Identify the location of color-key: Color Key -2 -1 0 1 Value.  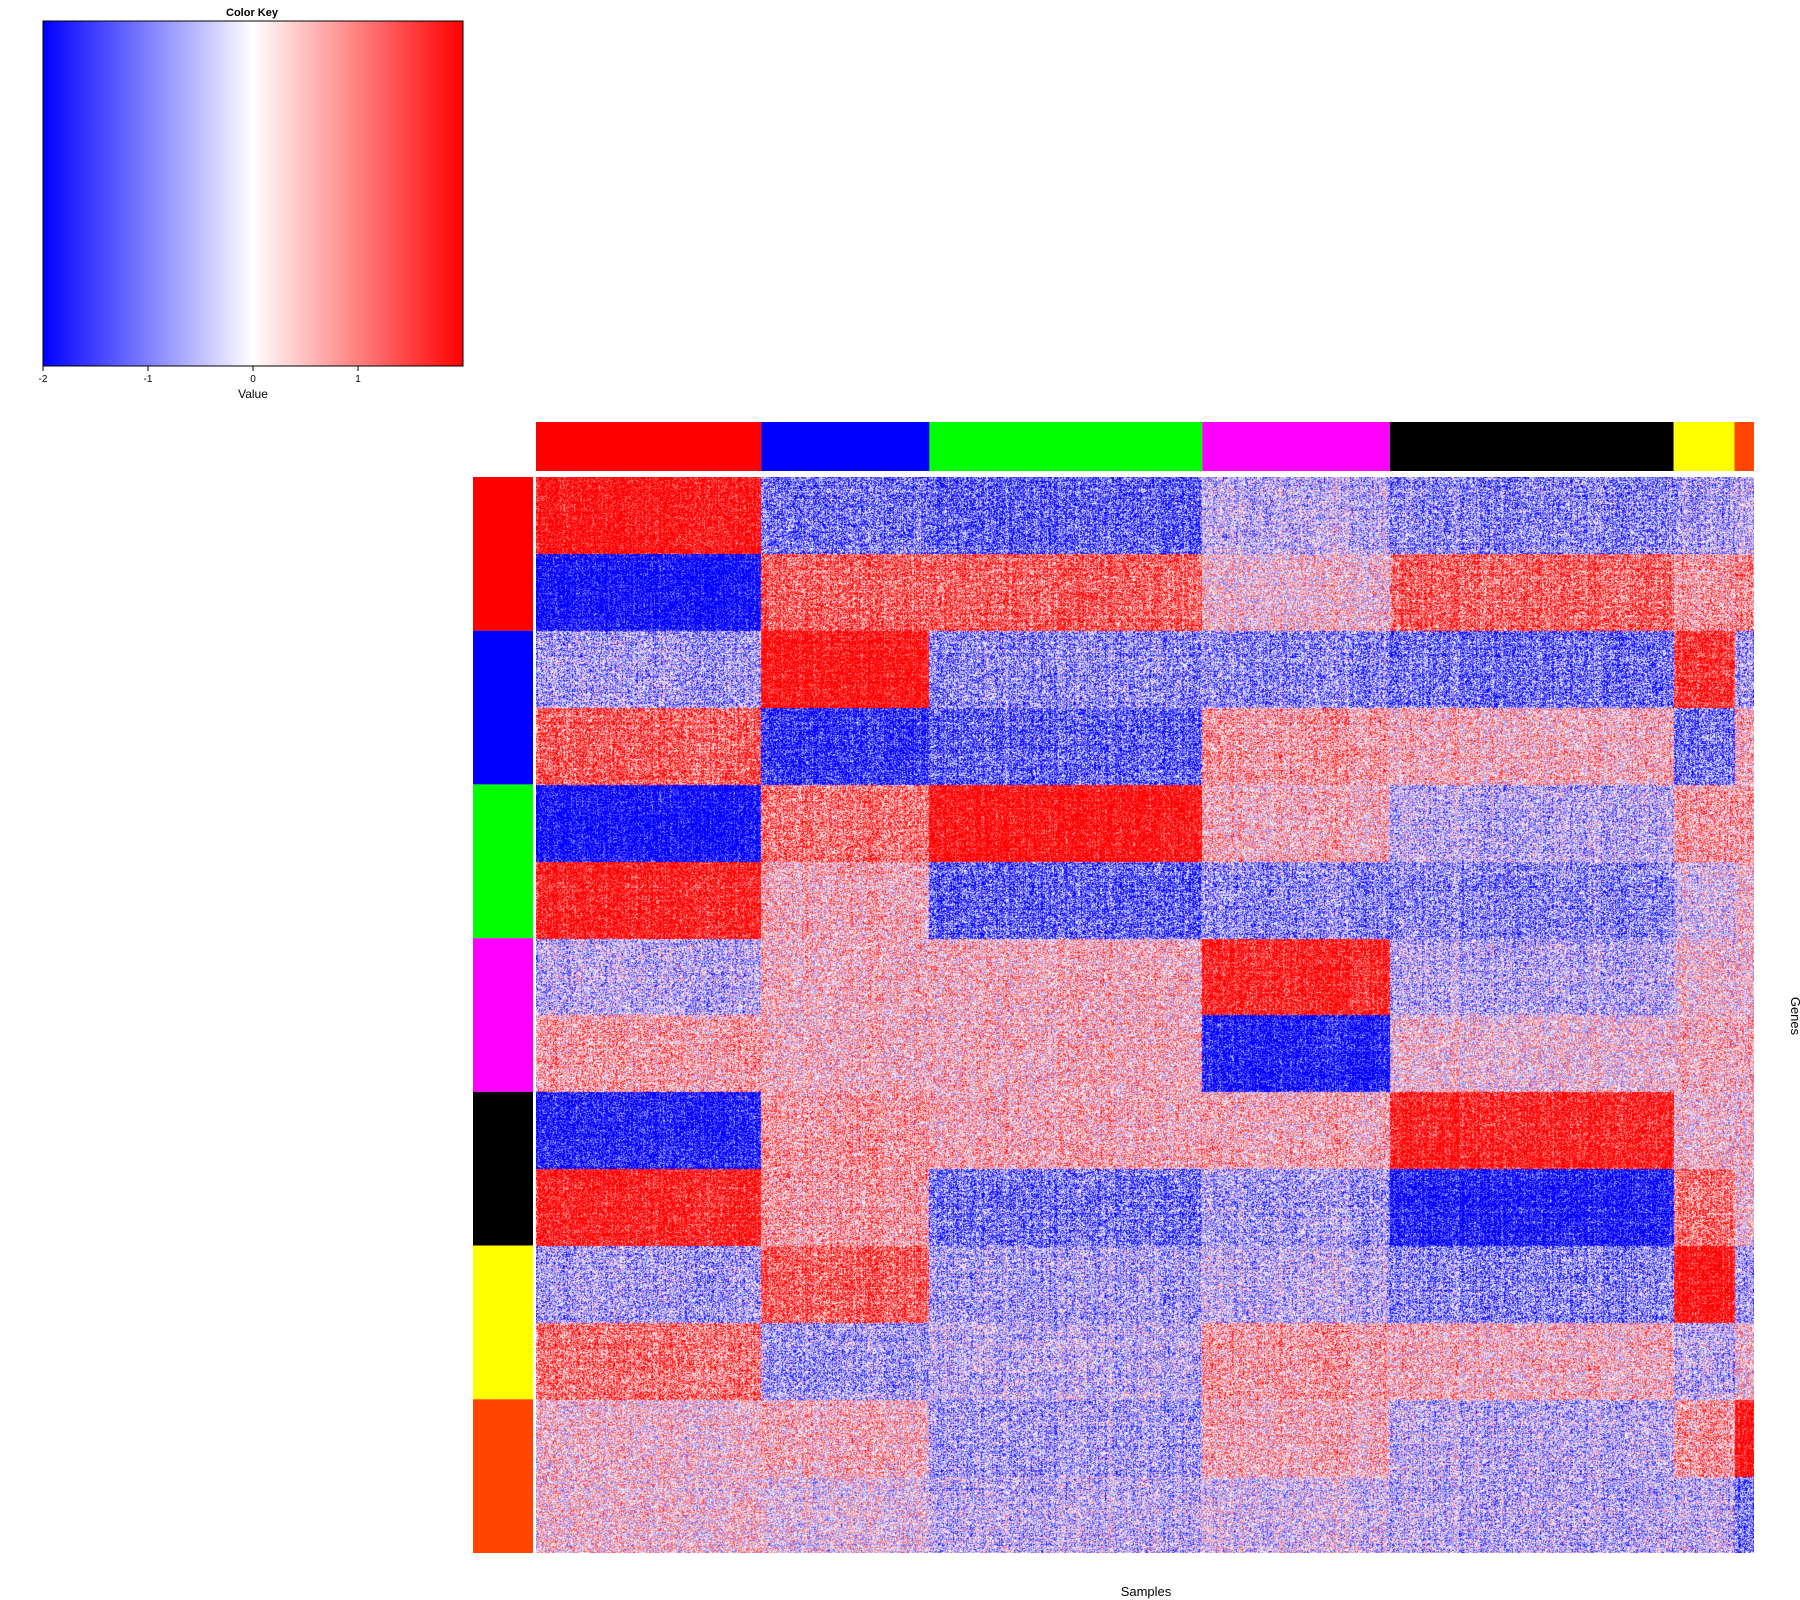
(251, 204).